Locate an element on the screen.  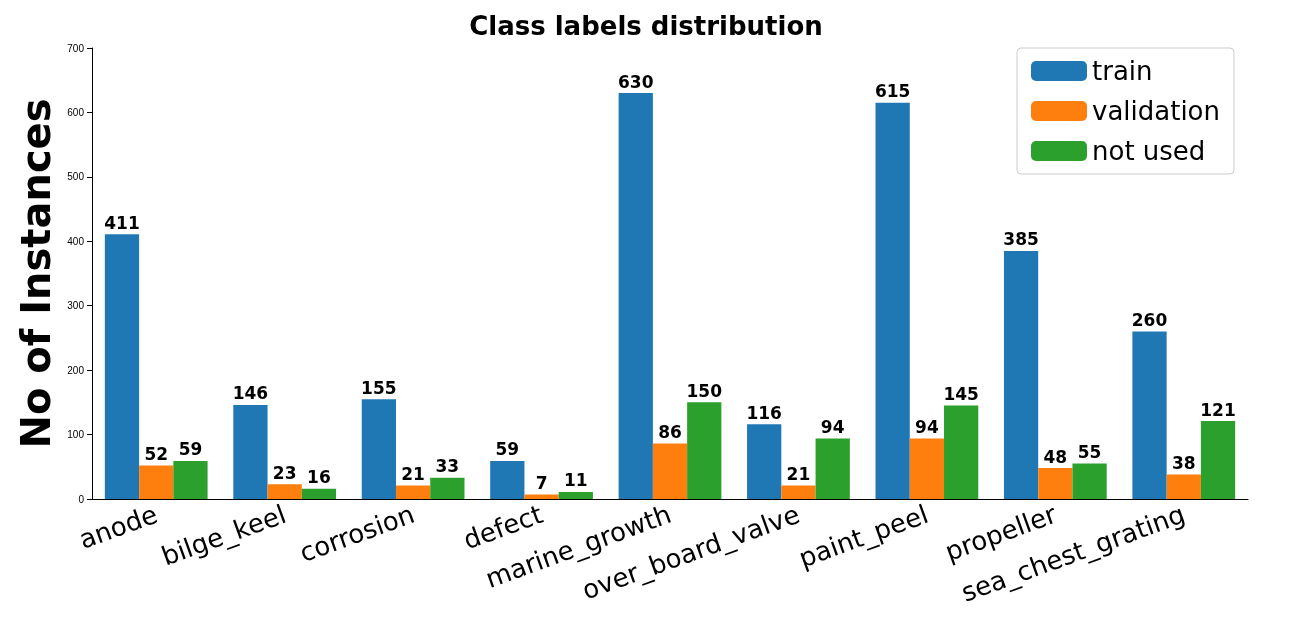
chart-title: Class labels distribution is located at coordinates (646, 26).